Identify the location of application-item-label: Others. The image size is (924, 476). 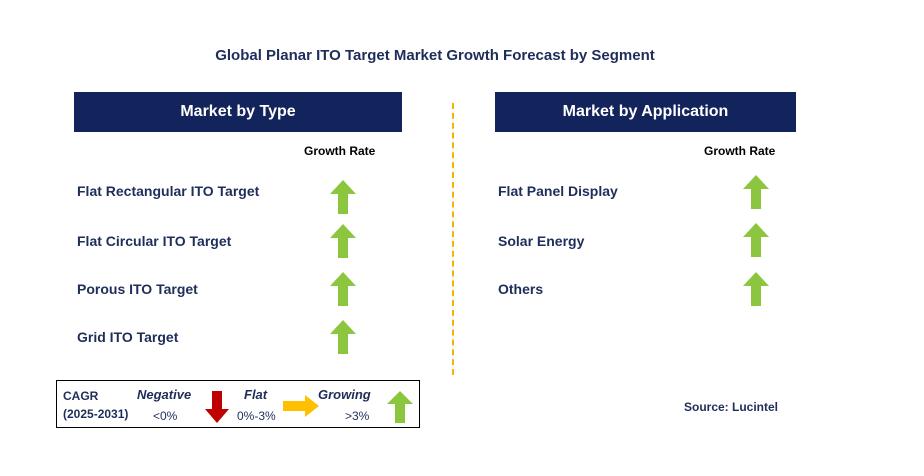
(521, 289).